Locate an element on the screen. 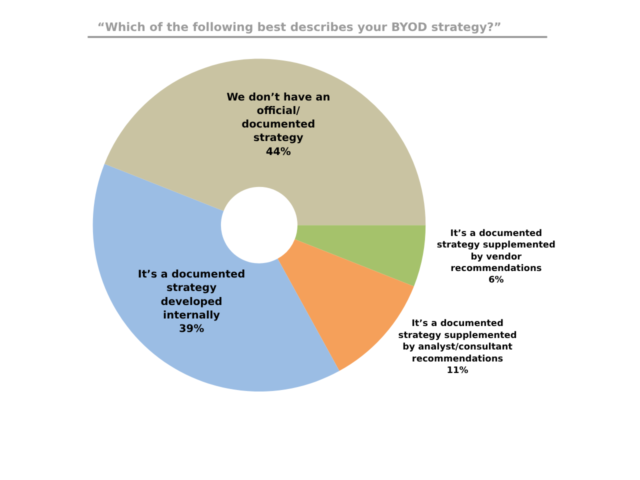  slice-label: It’s a documented strategy developed internally is located at coordinates (192, 295).